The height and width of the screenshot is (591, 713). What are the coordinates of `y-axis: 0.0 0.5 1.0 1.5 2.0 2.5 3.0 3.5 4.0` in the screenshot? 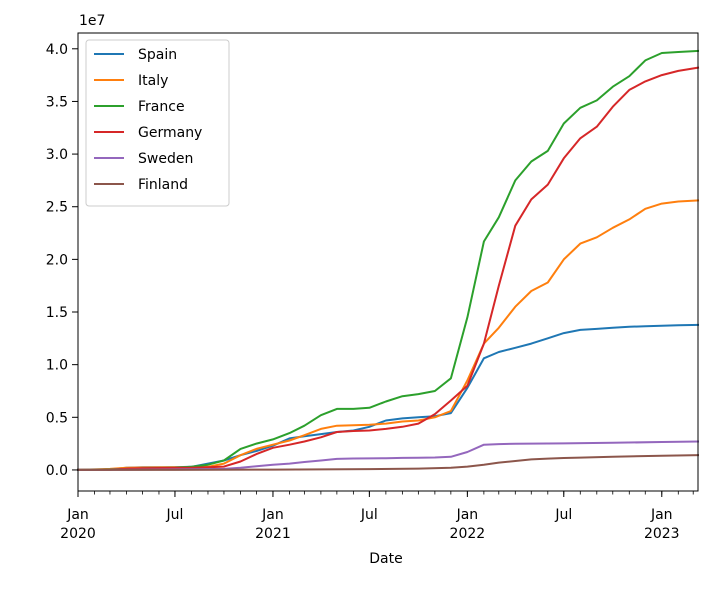 It's located at (62, 260).